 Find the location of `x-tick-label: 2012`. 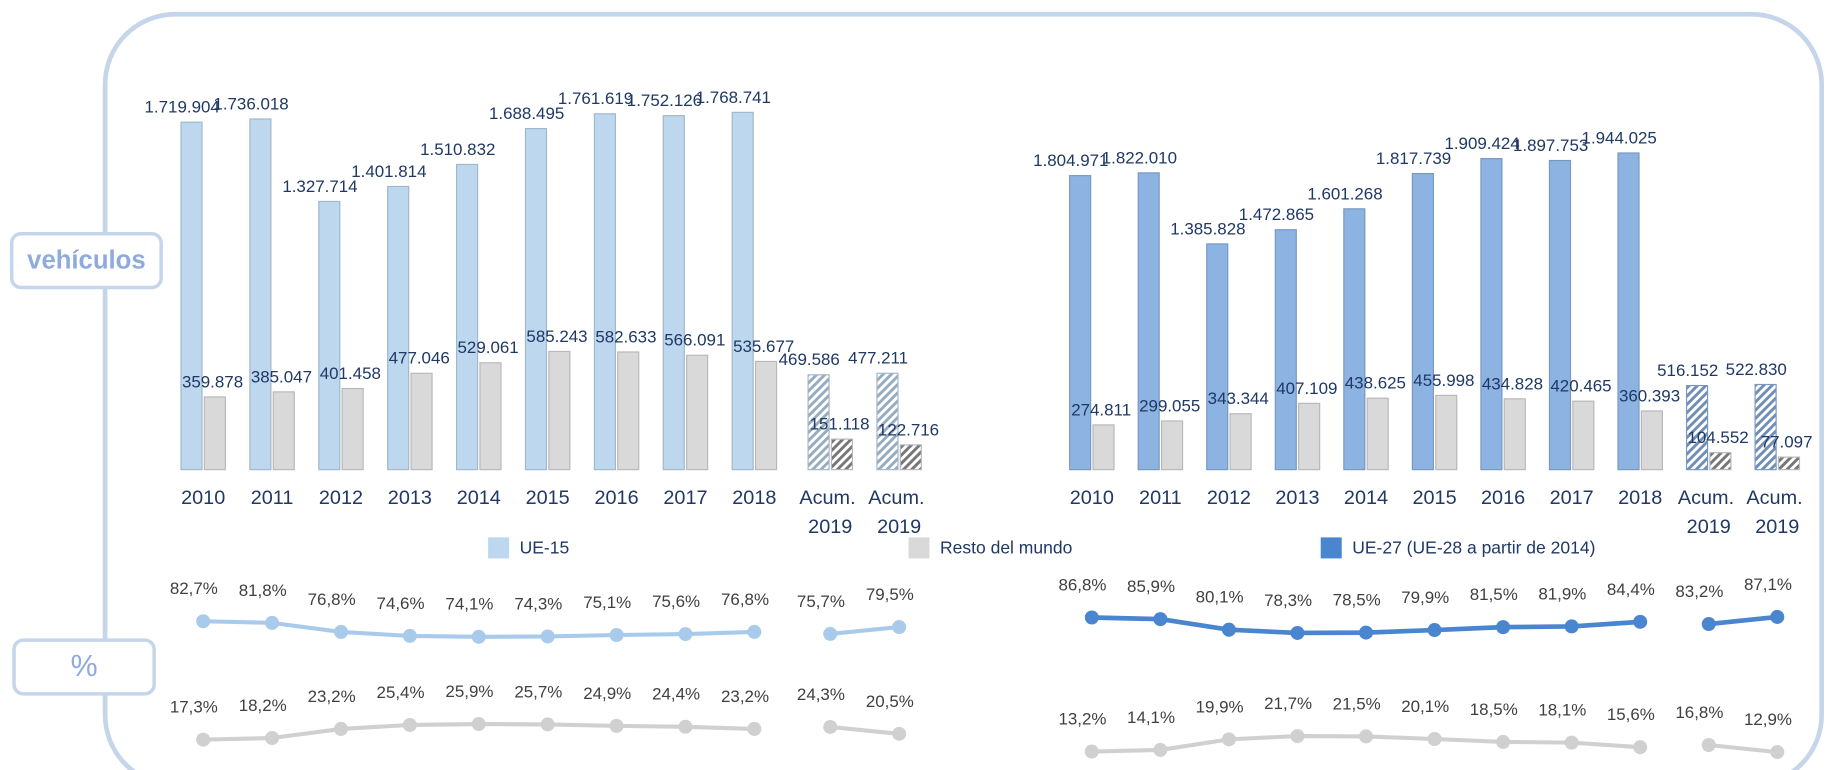

x-tick-label: 2012 is located at coordinates (1229, 498).